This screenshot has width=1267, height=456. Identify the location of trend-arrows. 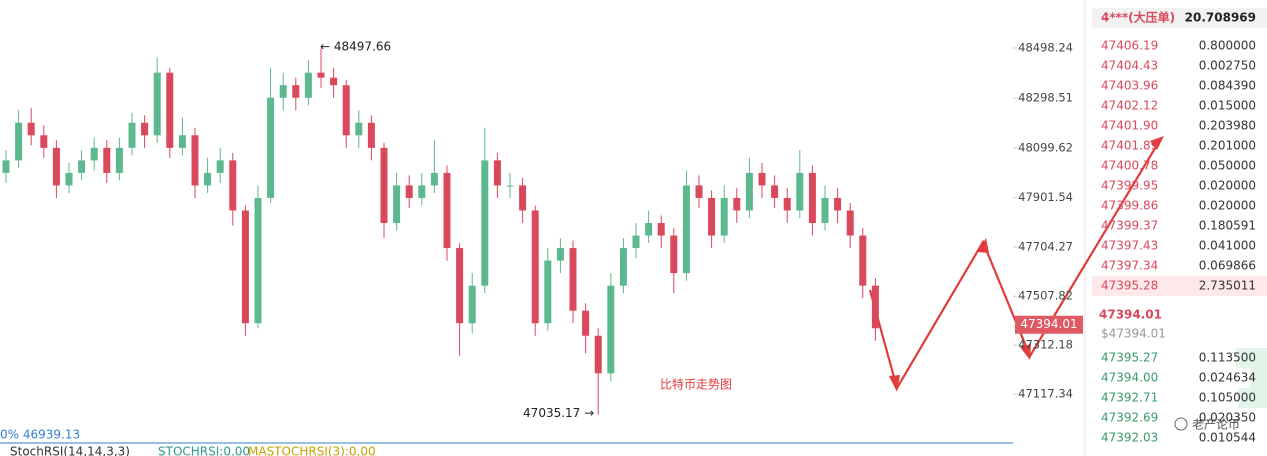
(1014, 265).